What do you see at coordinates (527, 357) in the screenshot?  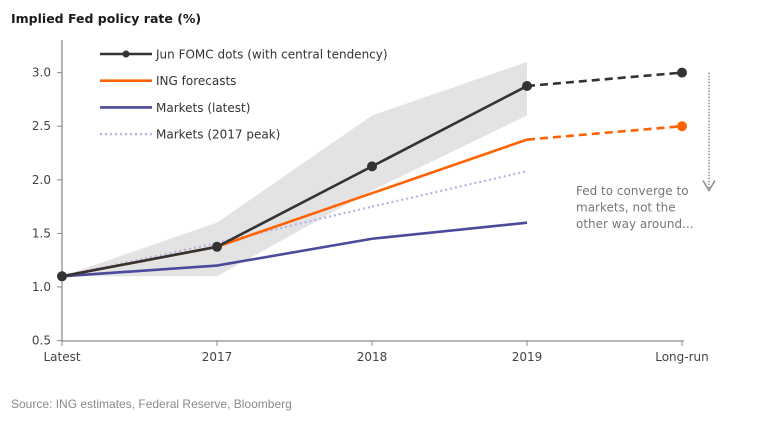 I see `x-tick-label: 2019` at bounding box center [527, 357].